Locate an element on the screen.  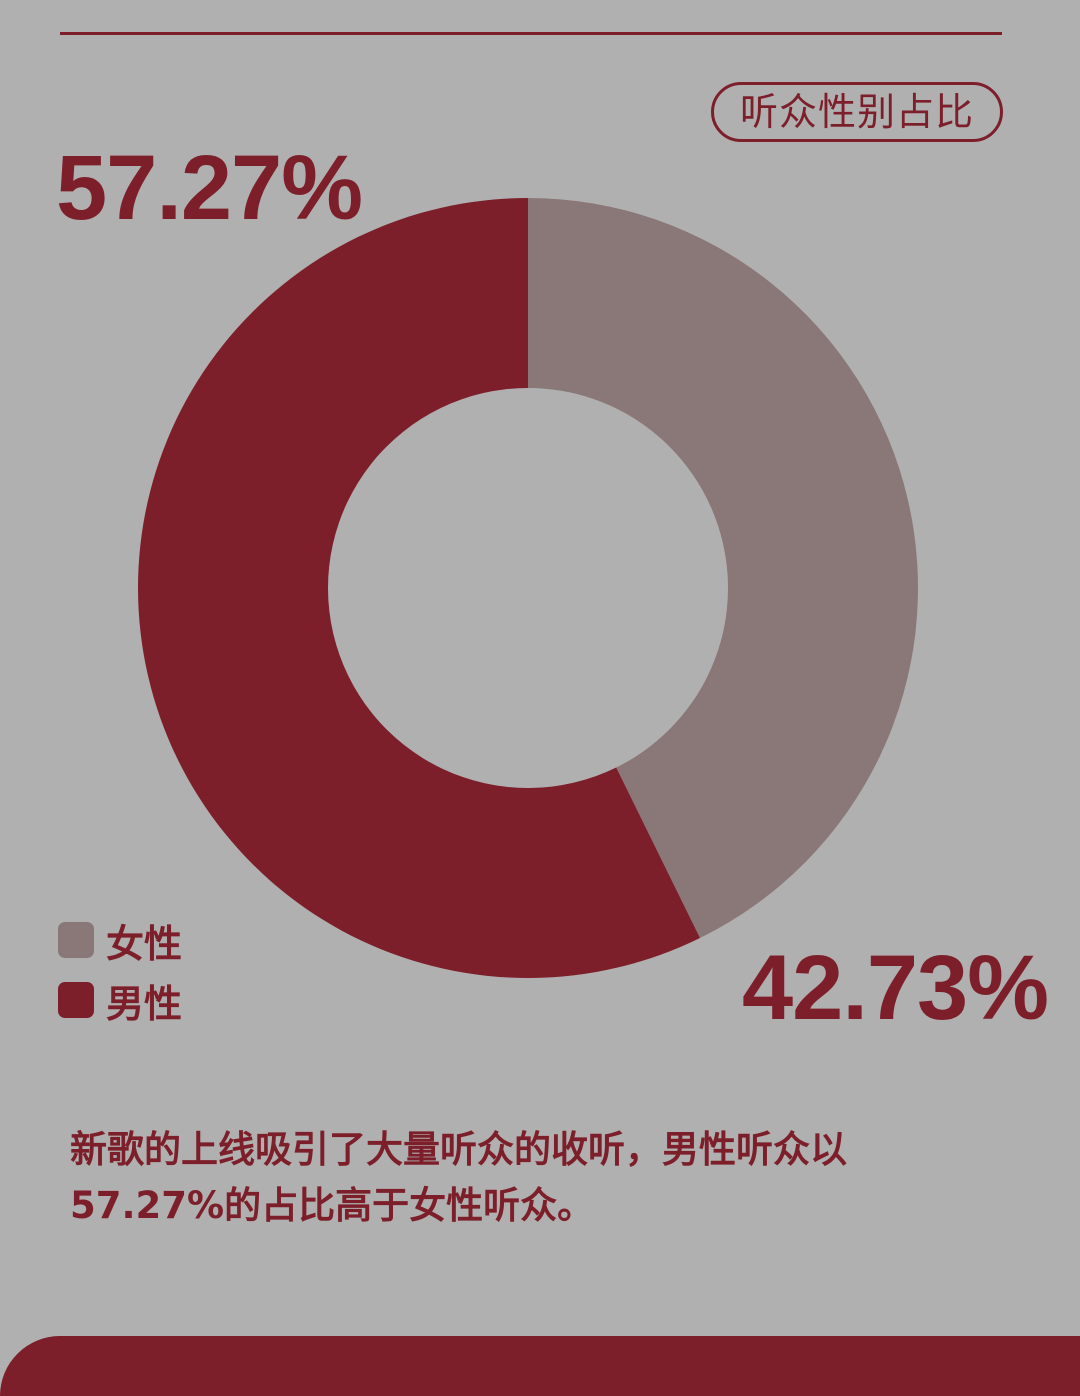
top-divider is located at coordinates (531, 33).